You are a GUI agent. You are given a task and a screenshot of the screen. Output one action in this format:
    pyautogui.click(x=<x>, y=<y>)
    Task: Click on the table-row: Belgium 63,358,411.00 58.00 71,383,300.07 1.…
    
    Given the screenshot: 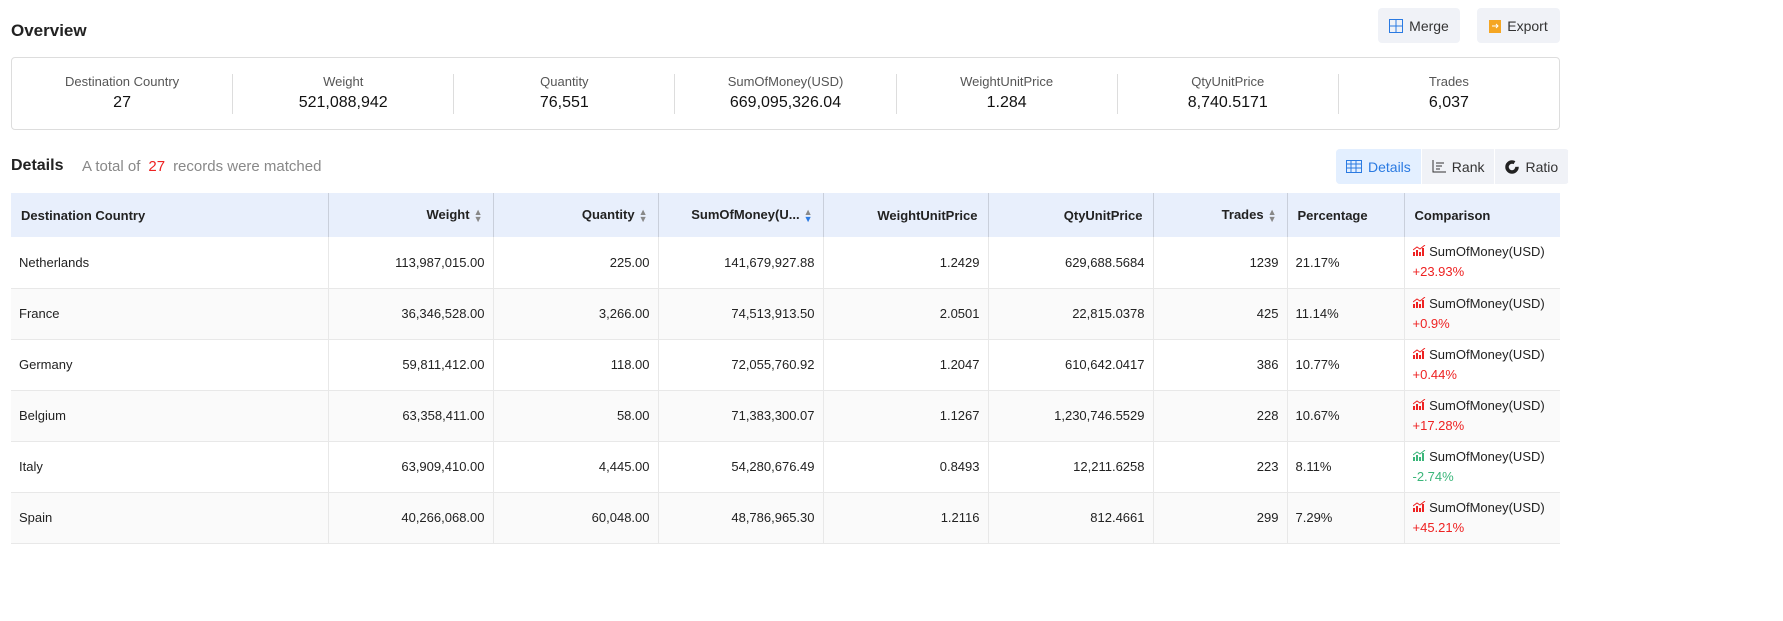 What is the action you would take?
    pyautogui.click(x=785, y=416)
    